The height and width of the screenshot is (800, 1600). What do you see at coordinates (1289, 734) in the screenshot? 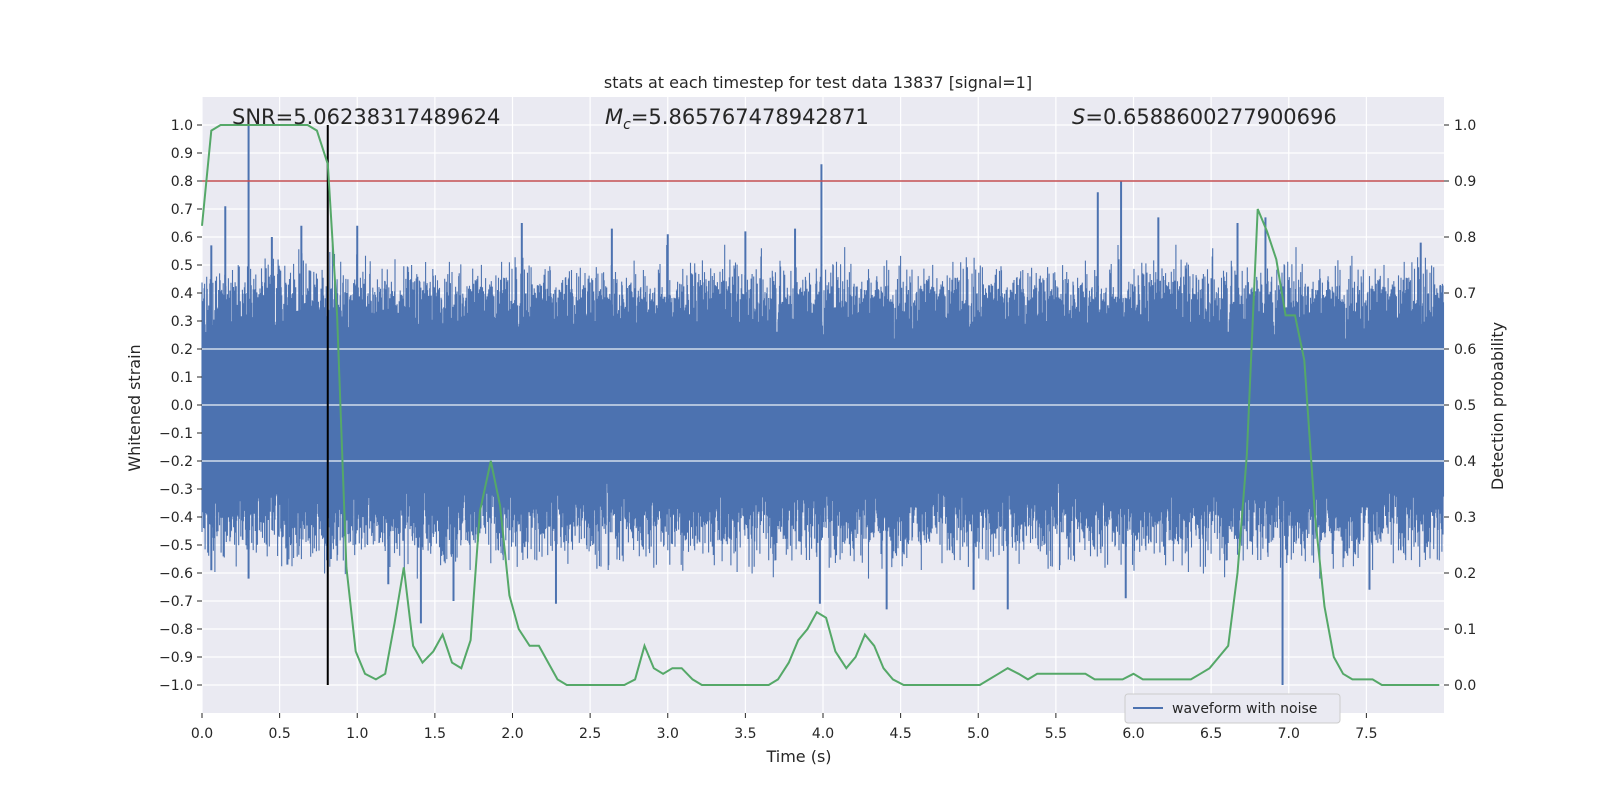
I see `x-tick-label: 7.0` at bounding box center [1289, 734].